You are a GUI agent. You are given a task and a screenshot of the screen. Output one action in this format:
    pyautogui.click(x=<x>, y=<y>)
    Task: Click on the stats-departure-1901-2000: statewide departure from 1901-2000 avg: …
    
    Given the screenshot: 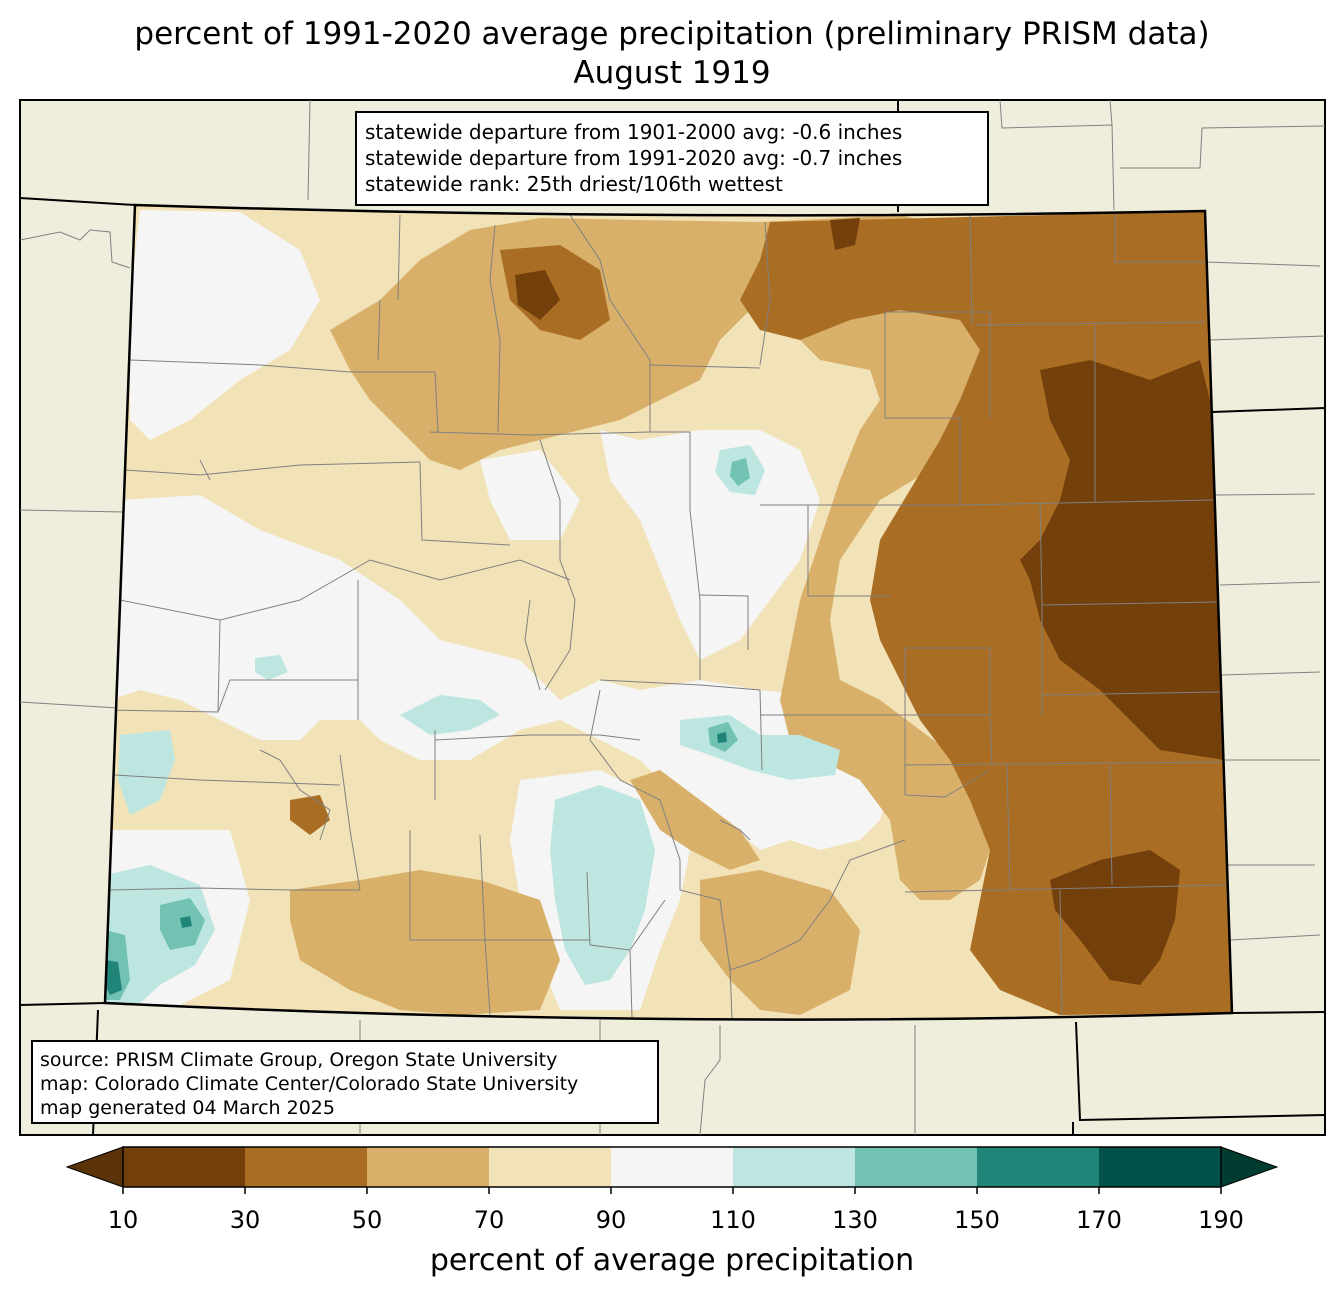 What is the action you would take?
    pyautogui.click(x=634, y=132)
    